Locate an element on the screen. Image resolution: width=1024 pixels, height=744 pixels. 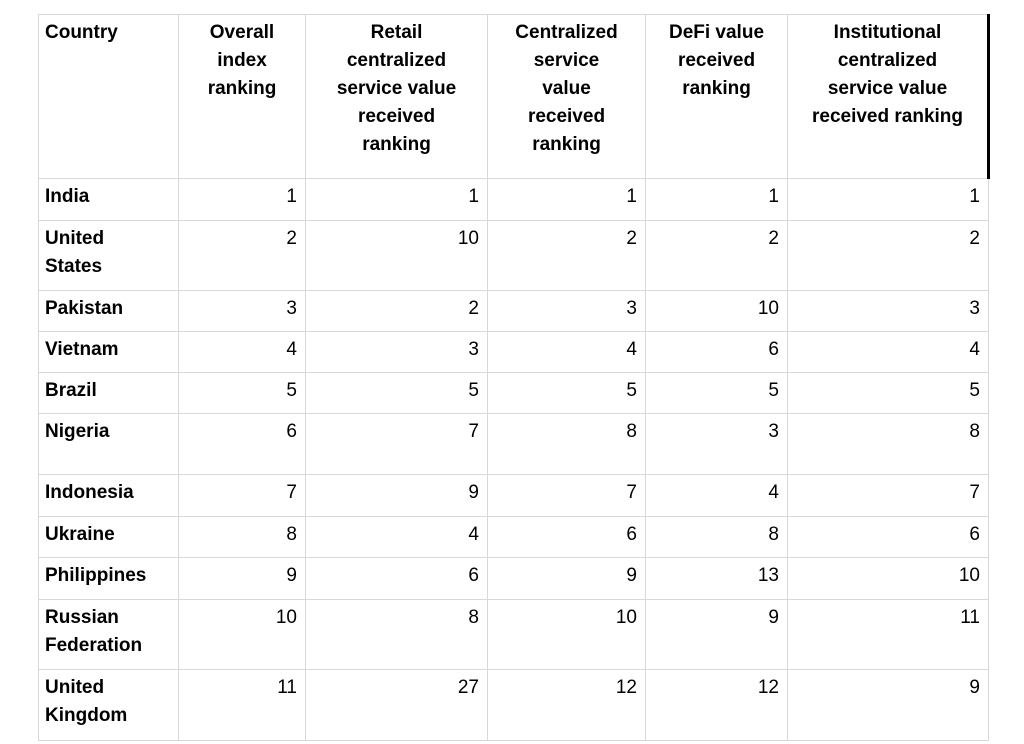
table-row-russian-federation: Russian Federation 10 8 10 9 11 is located at coordinates (513, 634).